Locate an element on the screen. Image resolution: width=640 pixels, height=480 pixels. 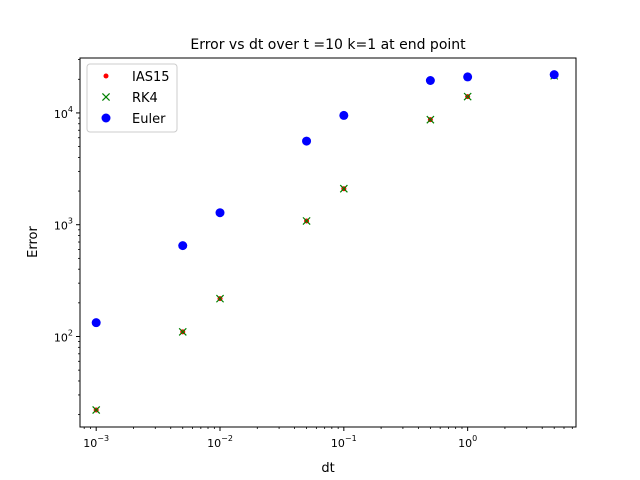
chart-title: Error vs dt over t =10 k=1 at end point is located at coordinates (328, 45).